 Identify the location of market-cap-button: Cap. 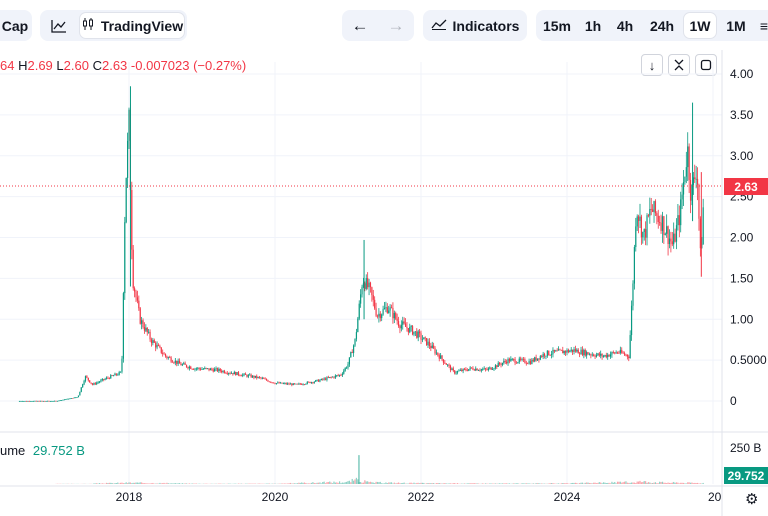
(16, 25).